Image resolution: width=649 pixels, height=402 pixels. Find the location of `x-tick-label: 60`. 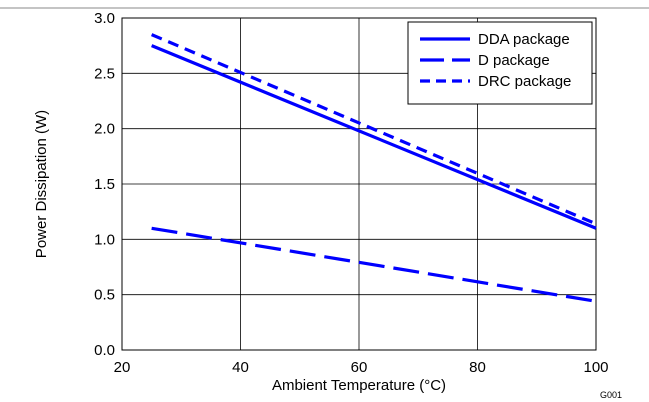

x-tick-label: 60 is located at coordinates (359, 367).